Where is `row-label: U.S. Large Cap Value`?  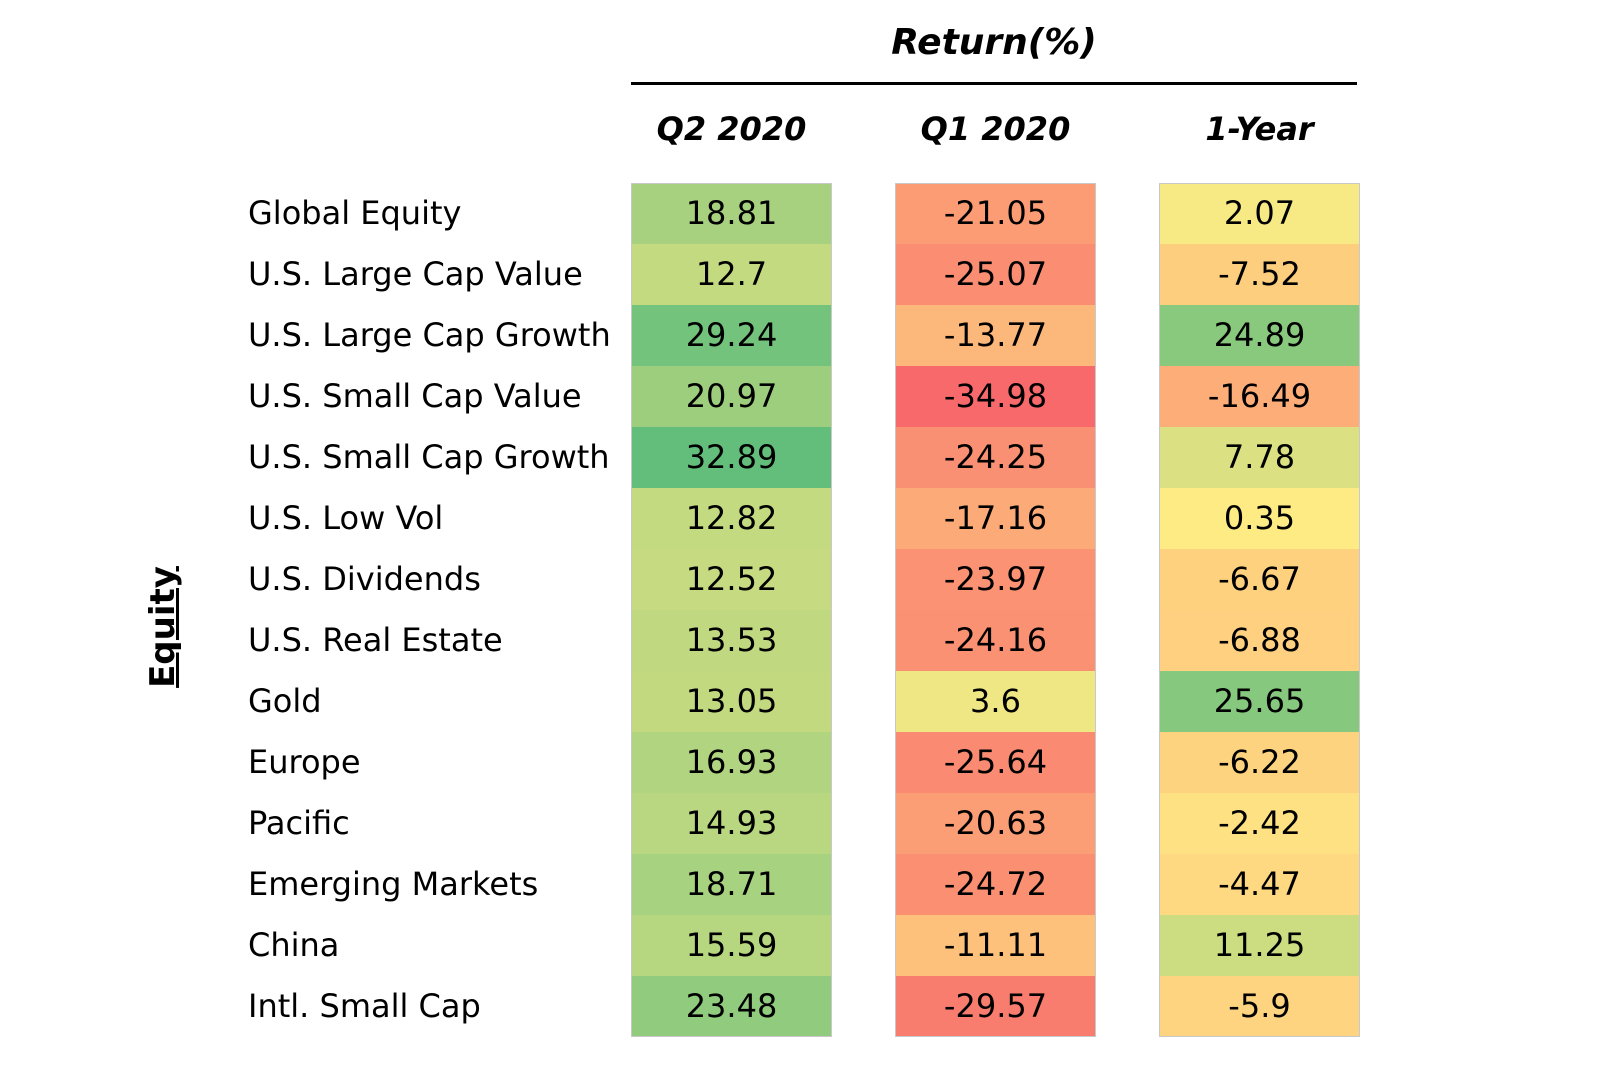
row-label: U.S. Large Cap Value is located at coordinates (415, 274).